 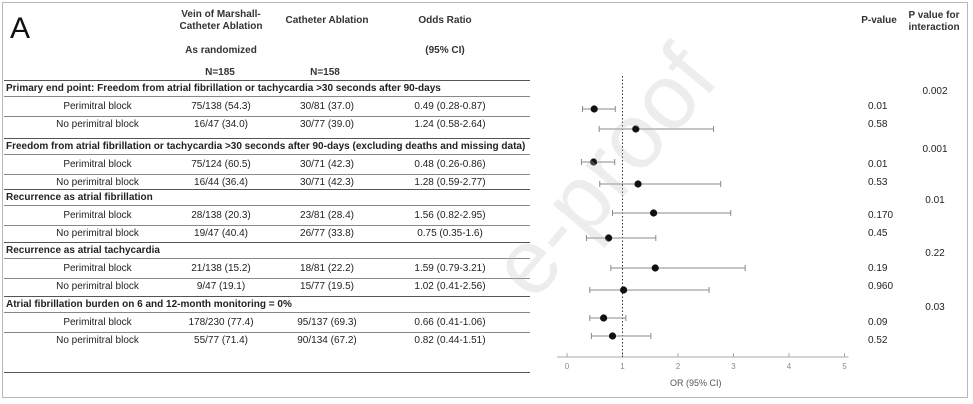 What do you see at coordinates (935, 253) in the screenshot?
I see `p-interaction-value: 0.22` at bounding box center [935, 253].